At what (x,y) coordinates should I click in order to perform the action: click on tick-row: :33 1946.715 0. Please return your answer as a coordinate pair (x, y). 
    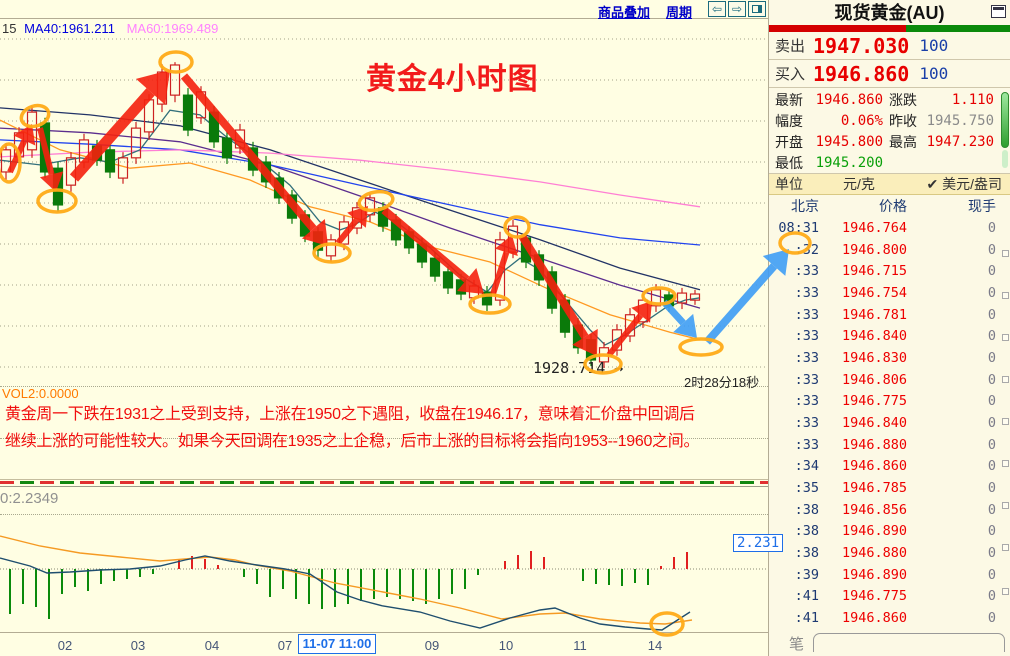
    Looking at the image, I should click on (889, 271).